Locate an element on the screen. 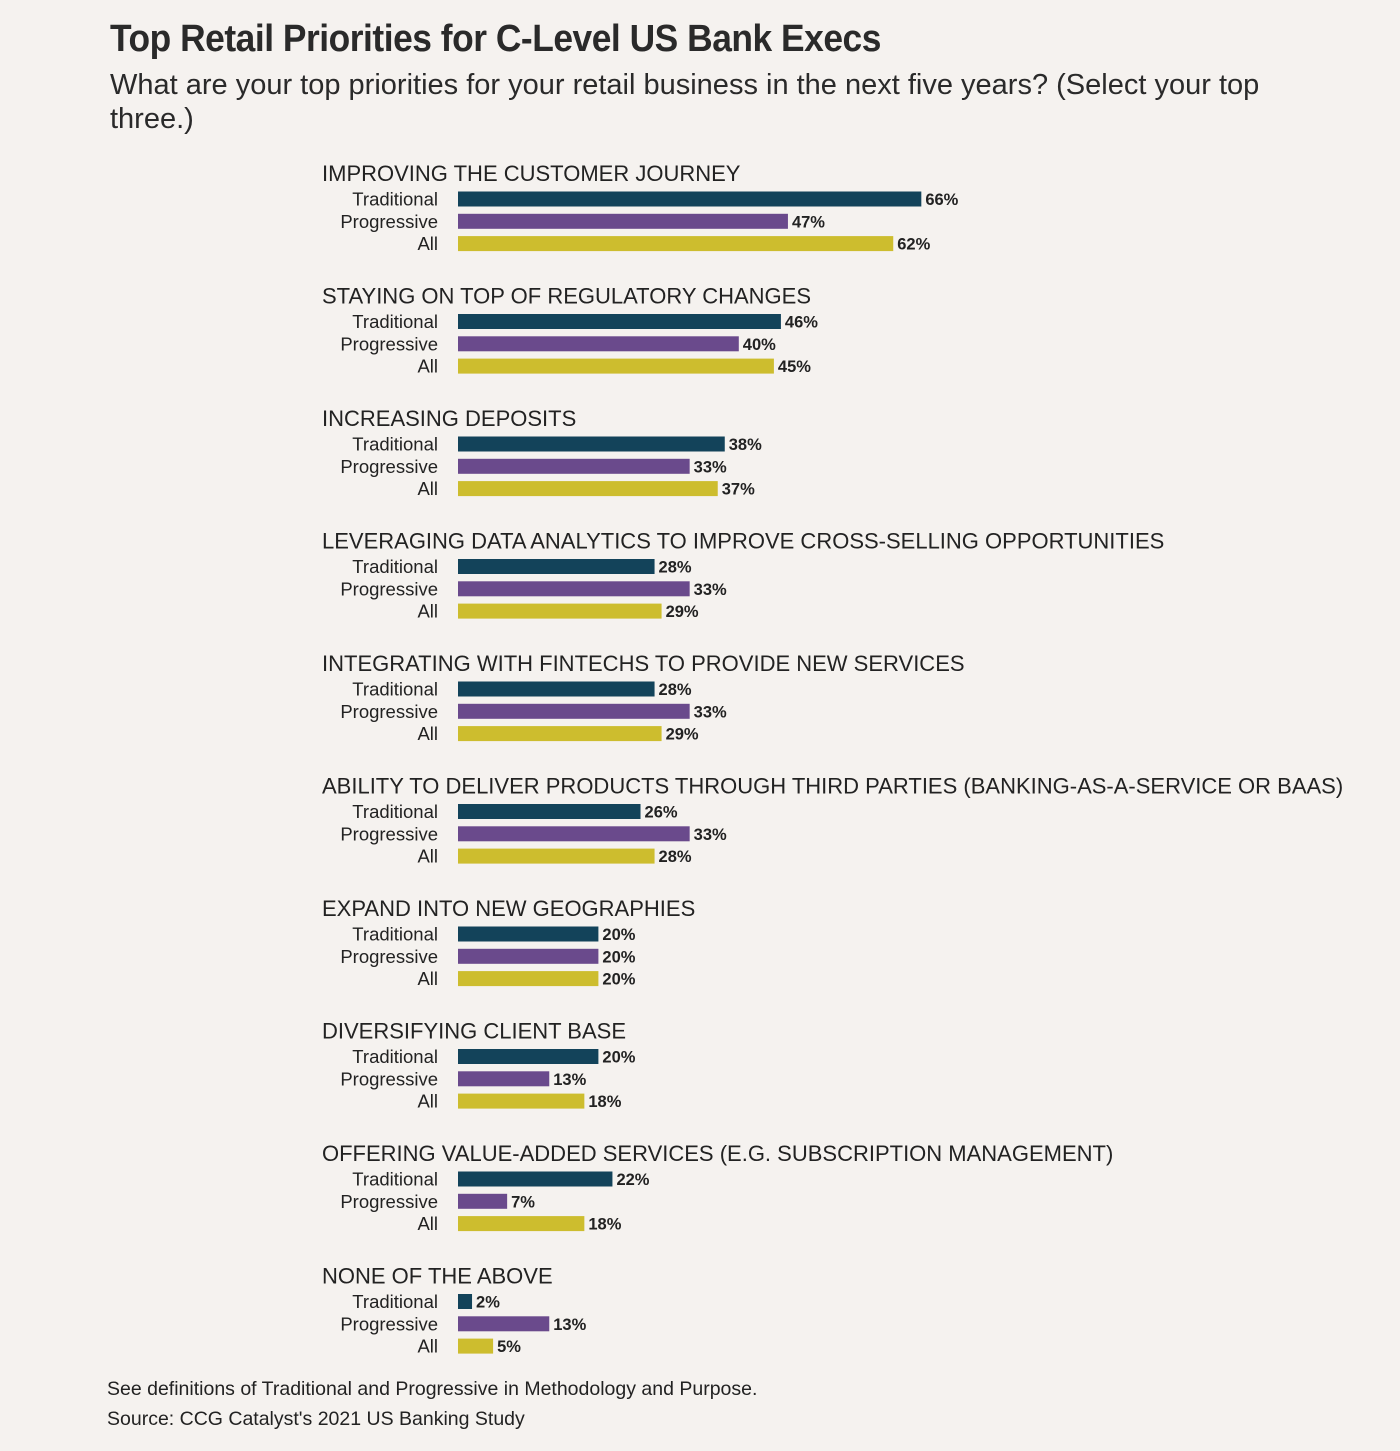 Image resolution: width=1400 pixels, height=1451 pixels. category-label: NONE OF THE ABOVE is located at coordinates (437, 1276).